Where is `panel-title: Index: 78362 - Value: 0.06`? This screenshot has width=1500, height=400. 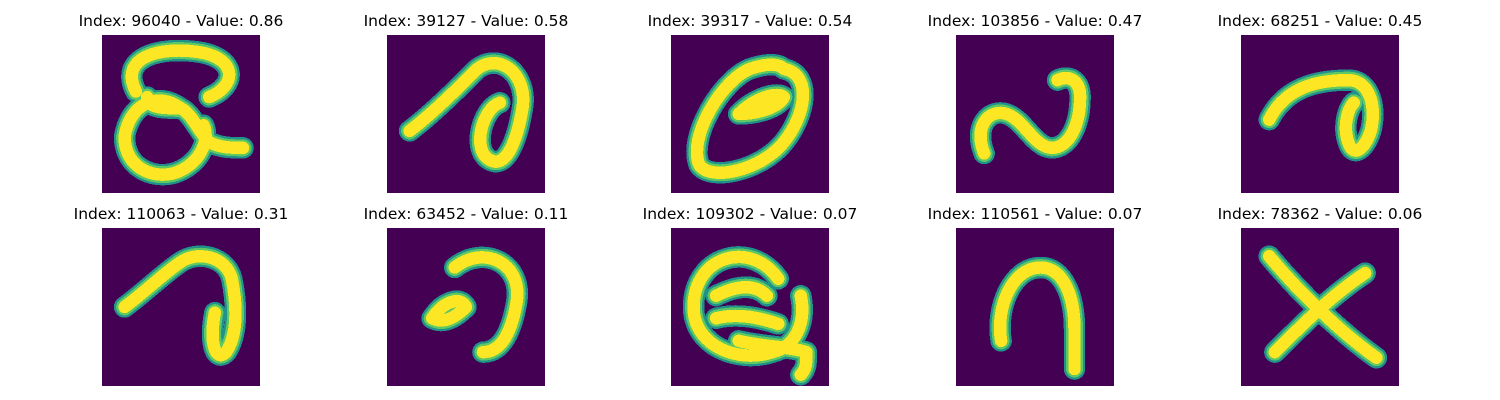
panel-title: Index: 78362 - Value: 0.06 is located at coordinates (1320, 214).